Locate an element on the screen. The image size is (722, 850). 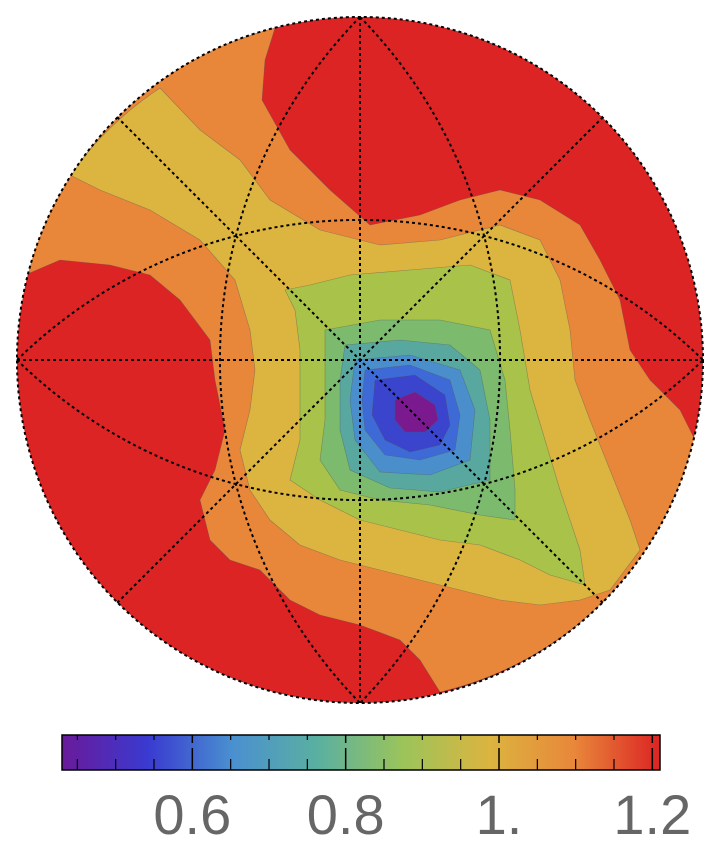
colorbar is located at coordinates (361, 752).